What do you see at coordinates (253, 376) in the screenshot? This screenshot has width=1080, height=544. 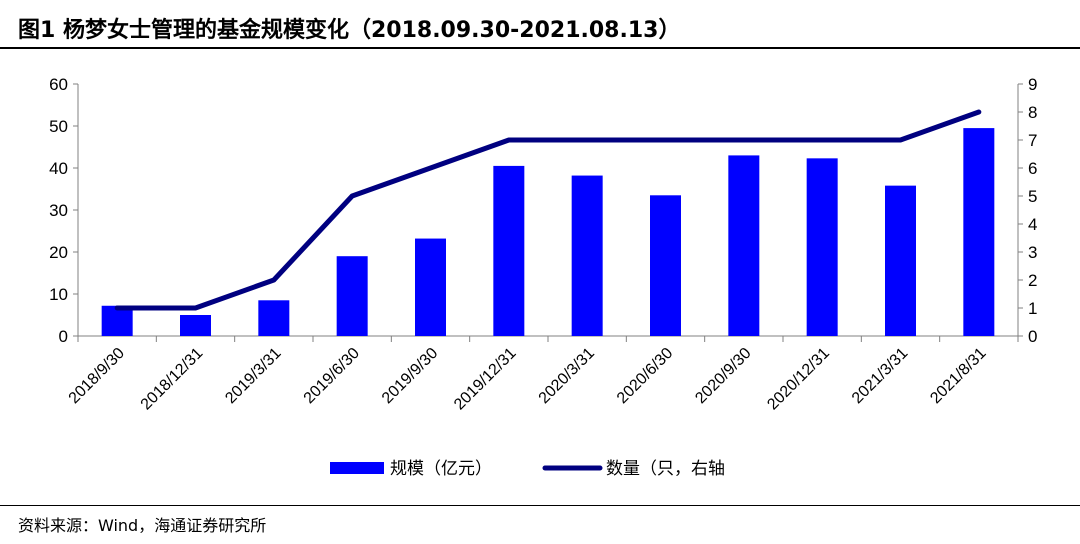 I see `x-tick-label: 2019/3/31` at bounding box center [253, 376].